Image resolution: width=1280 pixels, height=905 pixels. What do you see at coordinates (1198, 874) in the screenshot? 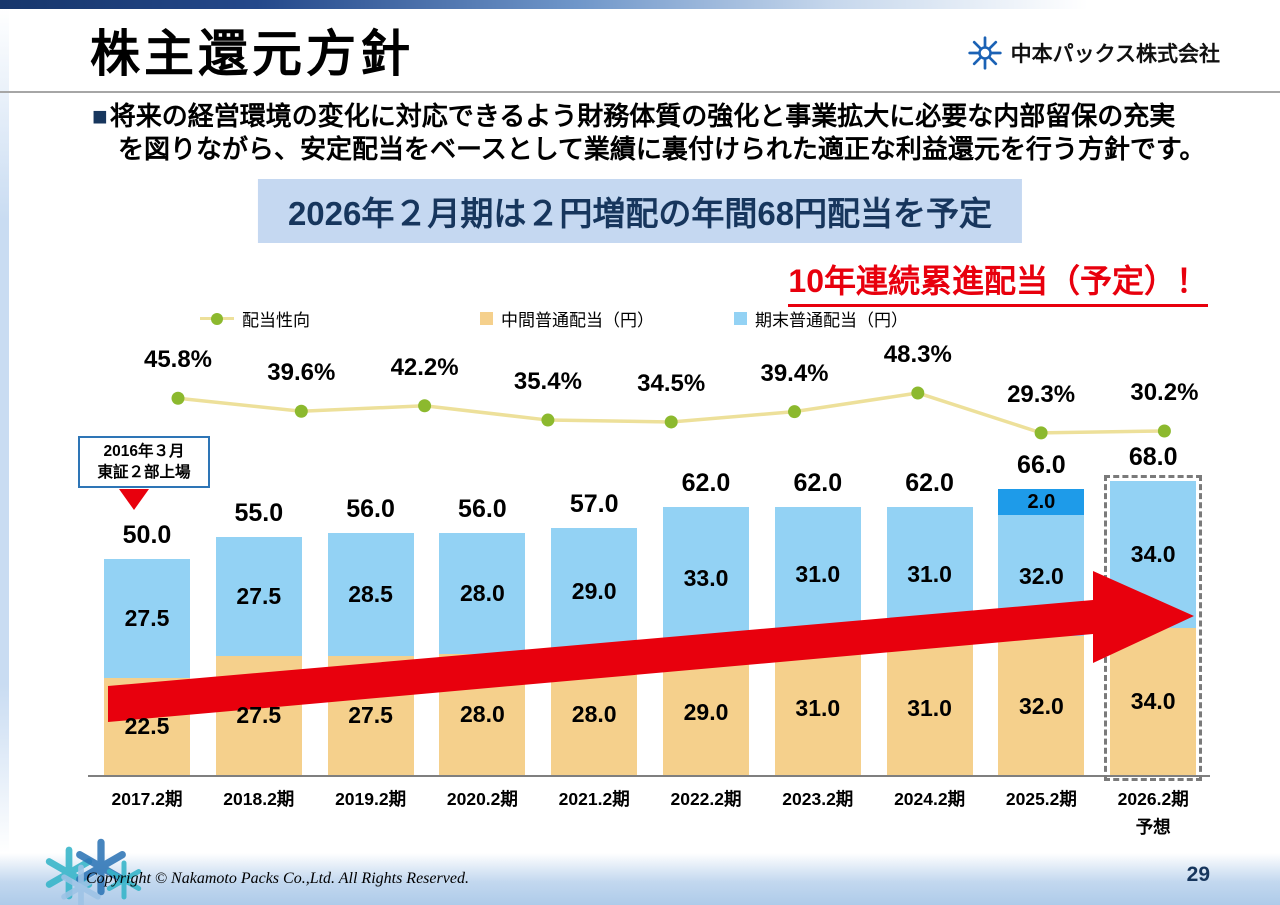
I see `page-number: 29` at bounding box center [1198, 874].